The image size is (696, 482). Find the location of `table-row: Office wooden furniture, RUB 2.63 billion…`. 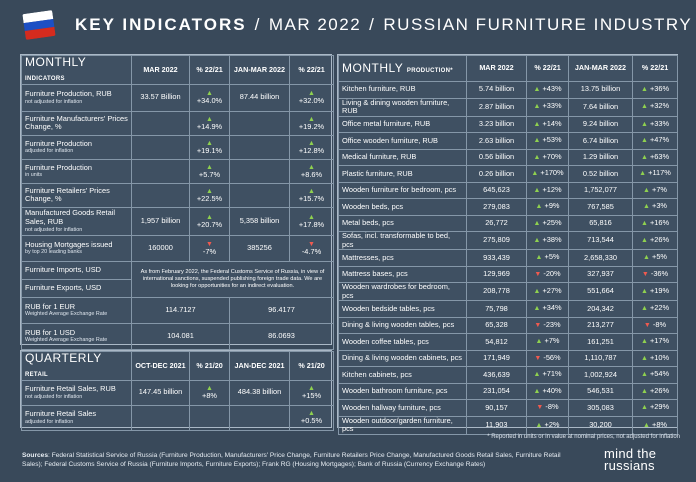

table-row: Office wooden furniture, RUB 2.63 billion… is located at coordinates (508, 141).